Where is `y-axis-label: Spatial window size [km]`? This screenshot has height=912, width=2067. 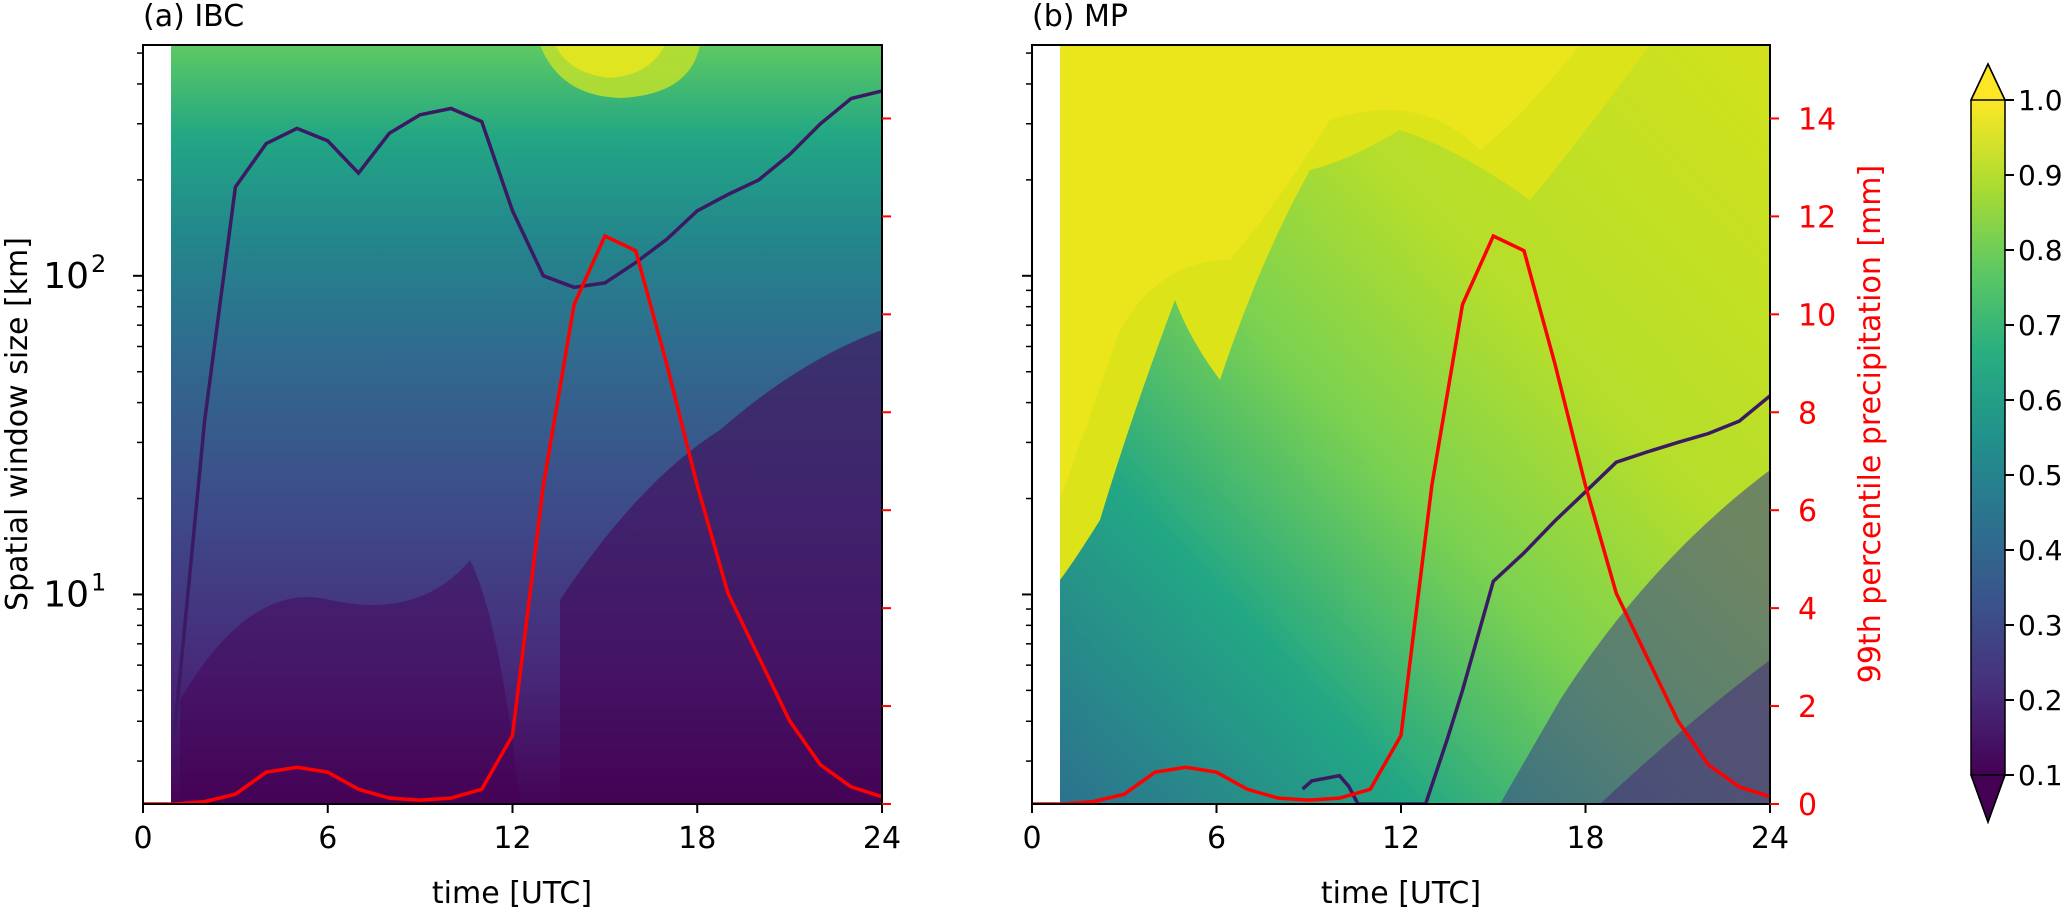 y-axis-label: Spatial window size [km] is located at coordinates (17, 424).